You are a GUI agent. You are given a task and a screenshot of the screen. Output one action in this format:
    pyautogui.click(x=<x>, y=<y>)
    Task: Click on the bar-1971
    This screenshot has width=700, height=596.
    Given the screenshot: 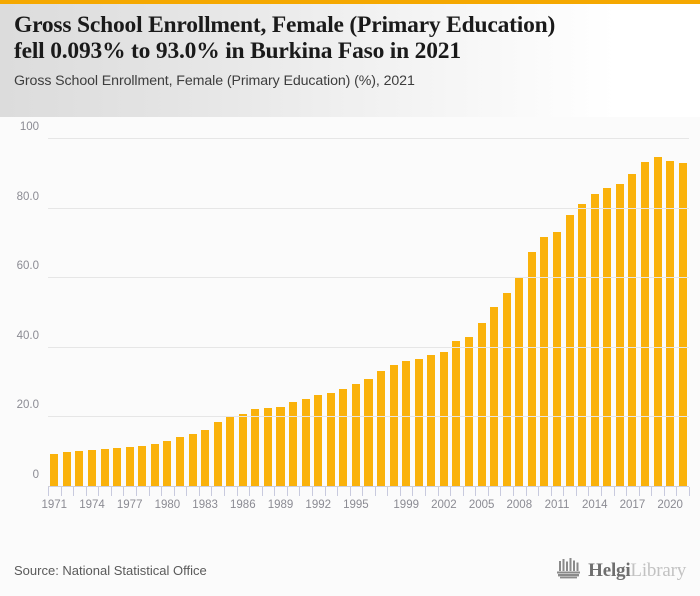 What is the action you would take?
    pyautogui.click(x=54, y=470)
    